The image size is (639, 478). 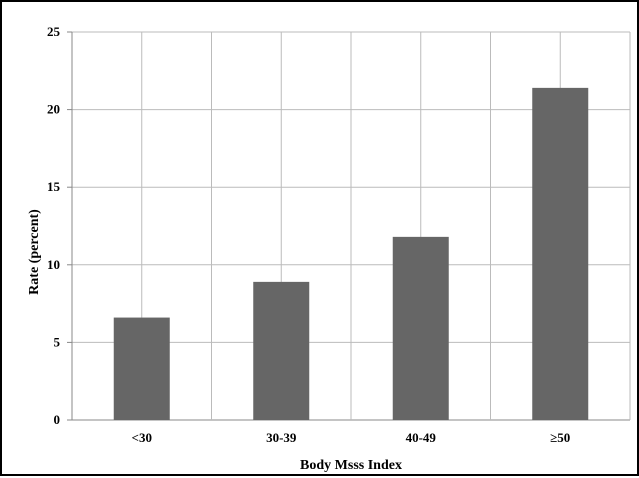 What do you see at coordinates (351, 437) in the screenshot?
I see `x-tick-labels: <30 30-39 40-49 ≥50` at bounding box center [351, 437].